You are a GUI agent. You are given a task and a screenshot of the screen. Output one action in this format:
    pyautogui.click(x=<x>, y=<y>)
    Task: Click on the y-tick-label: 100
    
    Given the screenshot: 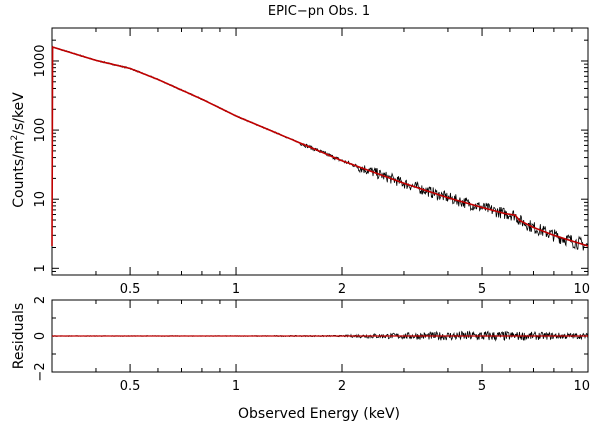 What is the action you would take?
    pyautogui.click(x=40, y=130)
    